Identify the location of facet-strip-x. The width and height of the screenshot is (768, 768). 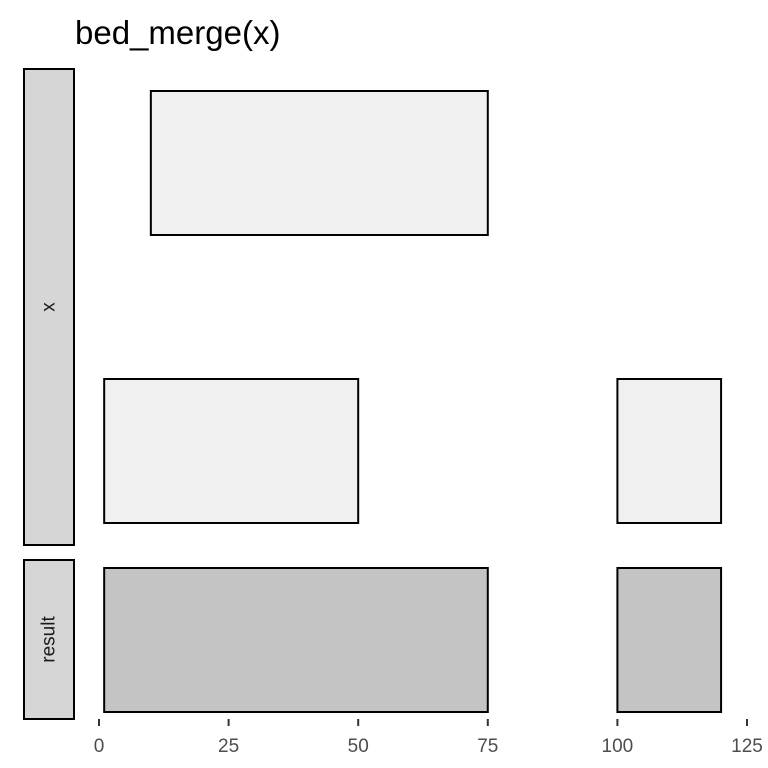
(49, 307).